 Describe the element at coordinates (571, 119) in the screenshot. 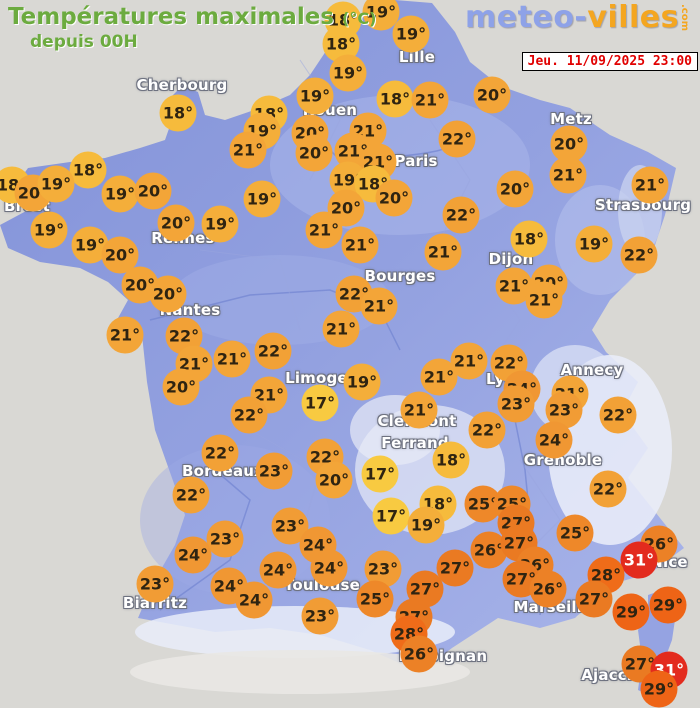

I see `city-label-metz: Metz` at that location.